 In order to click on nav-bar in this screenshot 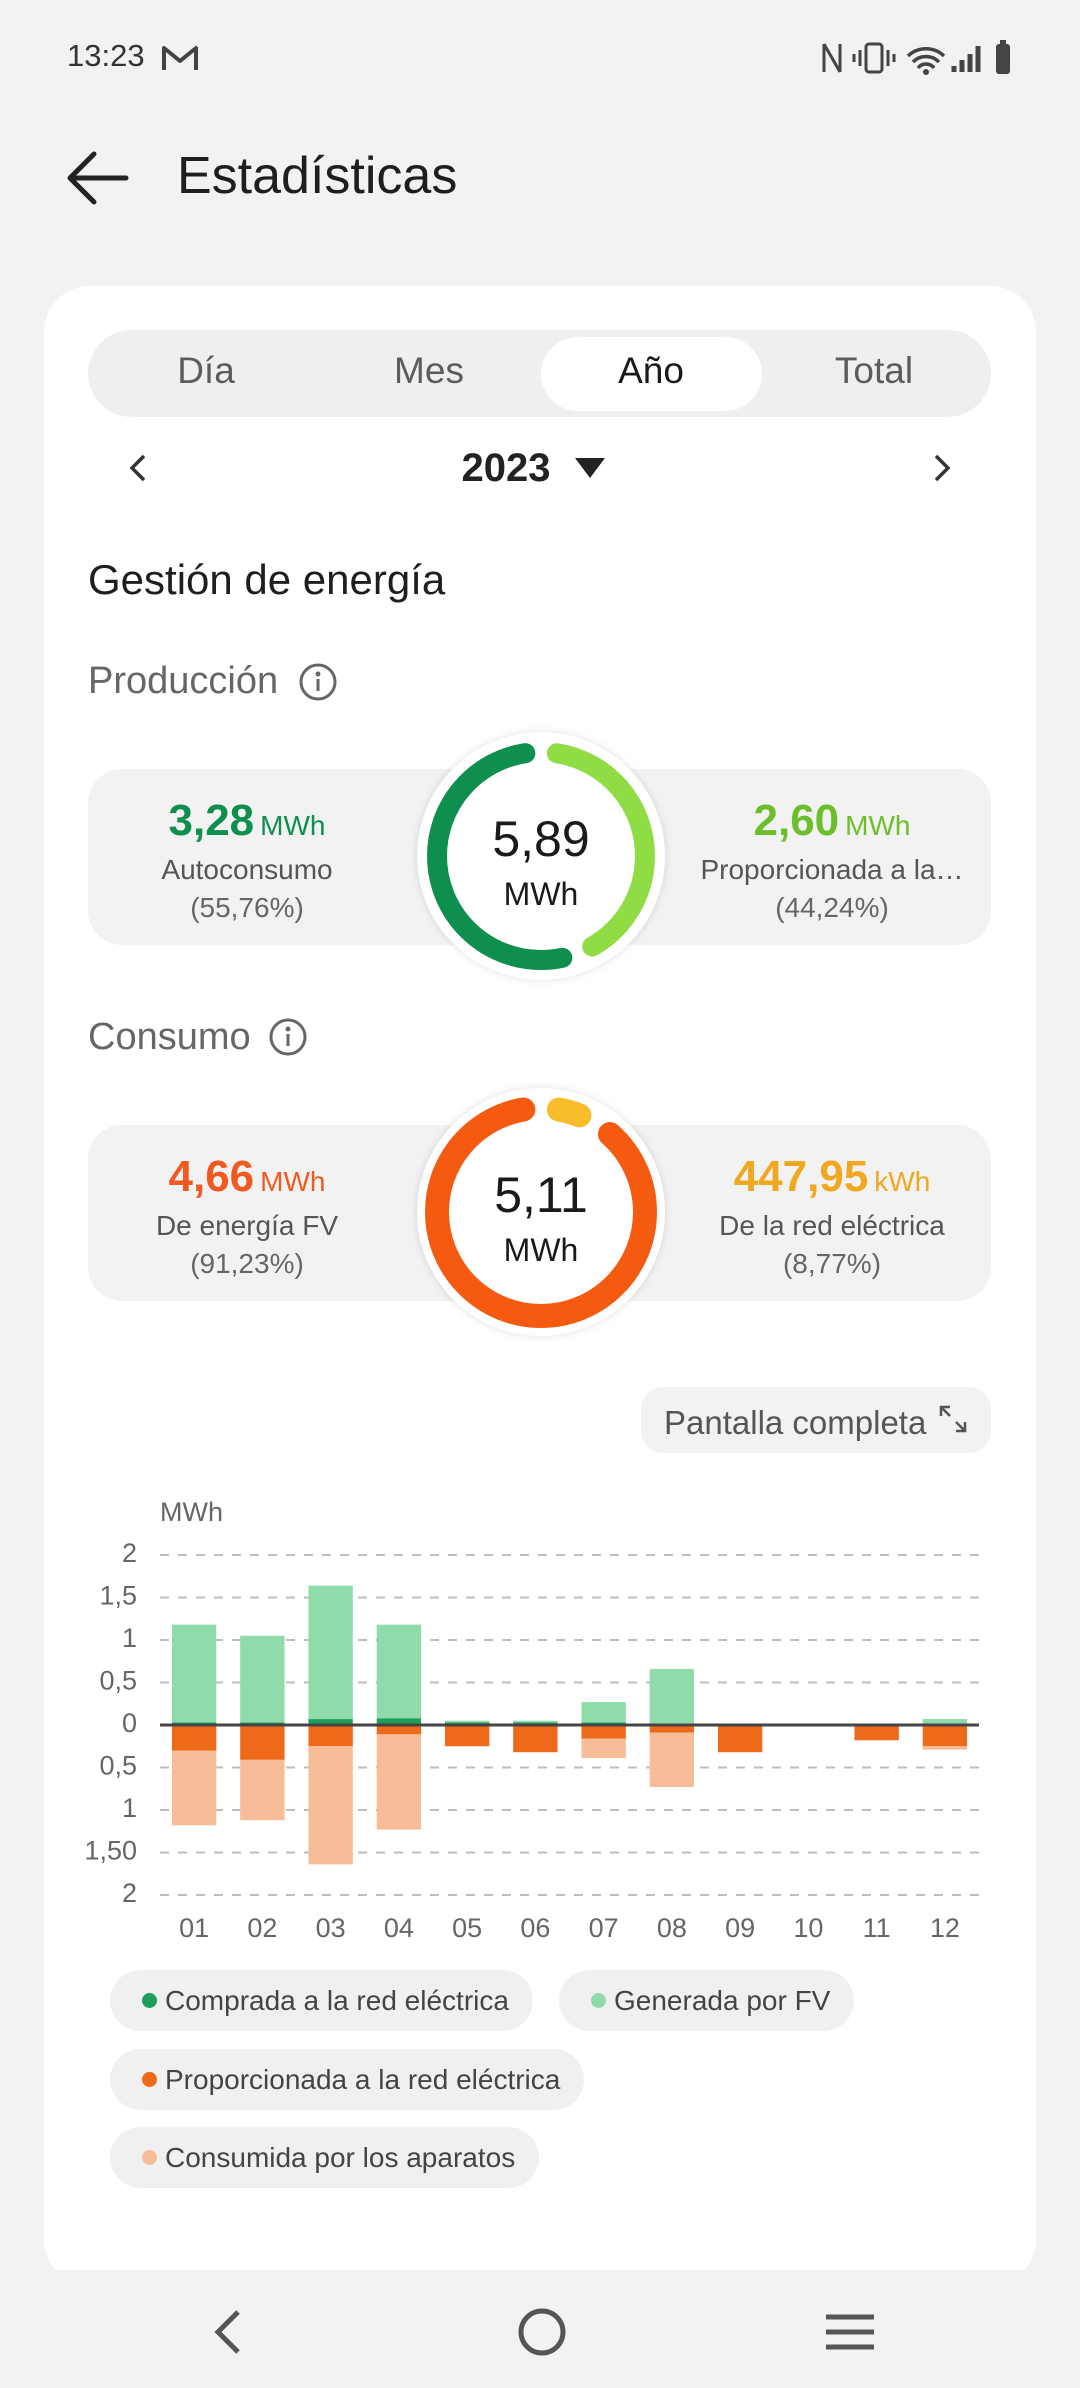, I will do `click(540, 2329)`.